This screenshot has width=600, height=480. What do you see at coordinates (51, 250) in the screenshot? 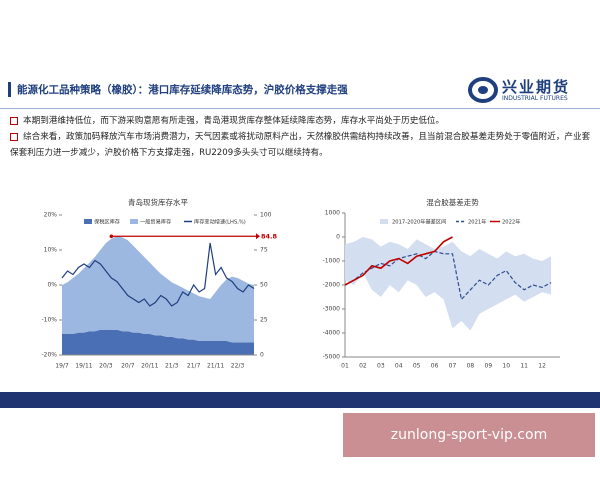
I see `y-tick-label: 10%` at bounding box center [51, 250].